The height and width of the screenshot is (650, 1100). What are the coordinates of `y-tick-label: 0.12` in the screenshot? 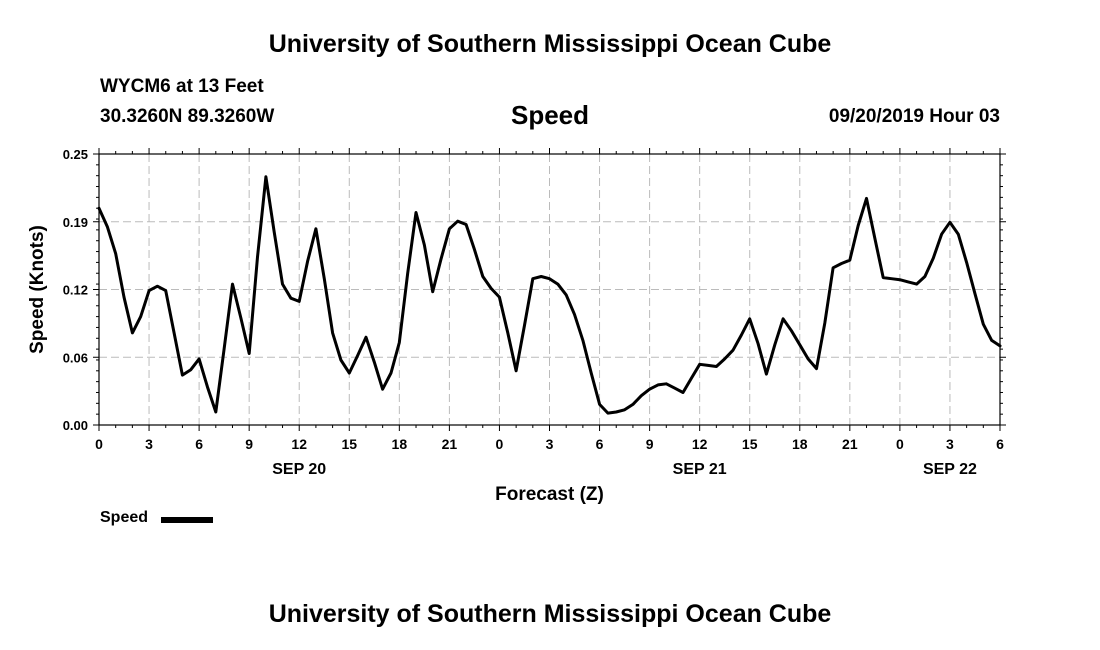 It's located at (75, 290).